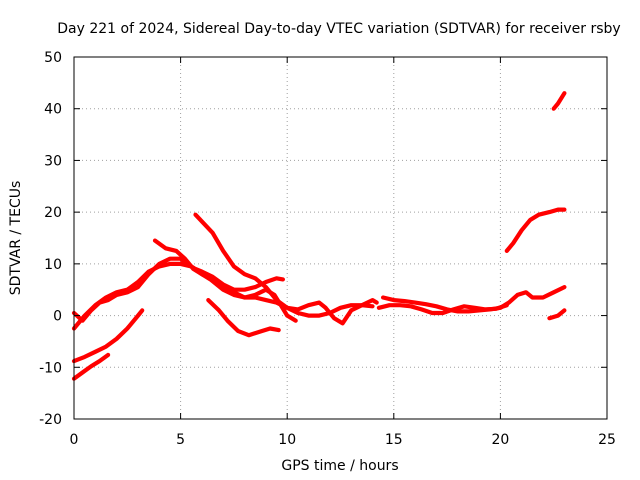 Image resolution: width=640 pixels, height=480 pixels. Describe the element at coordinates (607, 440) in the screenshot. I see `x-tick-label: 25` at that location.